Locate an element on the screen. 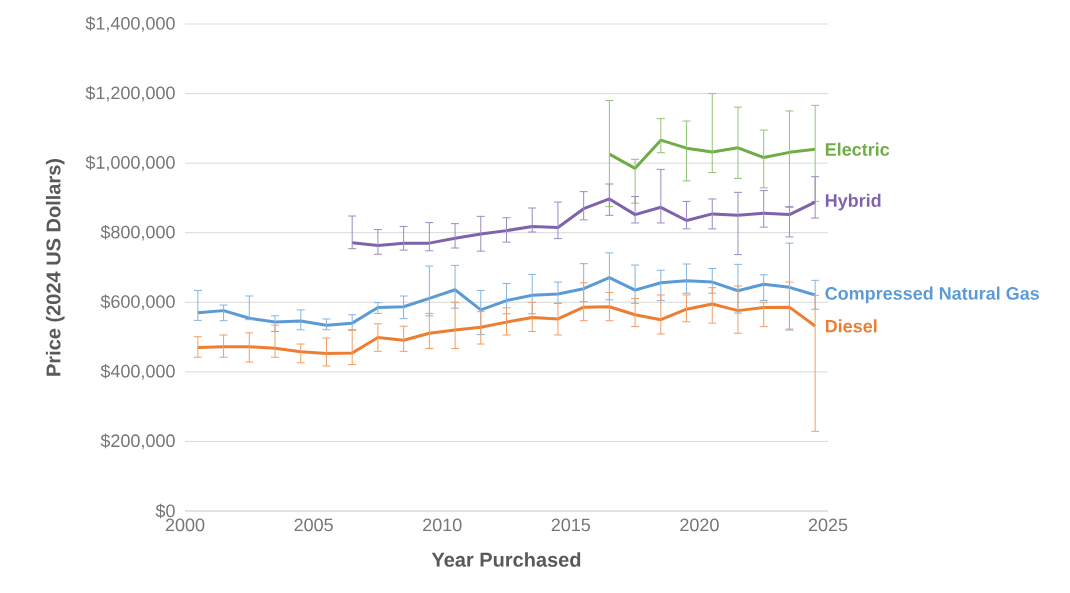 The image size is (1070, 593). series-label: Hybrid is located at coordinates (853, 202).